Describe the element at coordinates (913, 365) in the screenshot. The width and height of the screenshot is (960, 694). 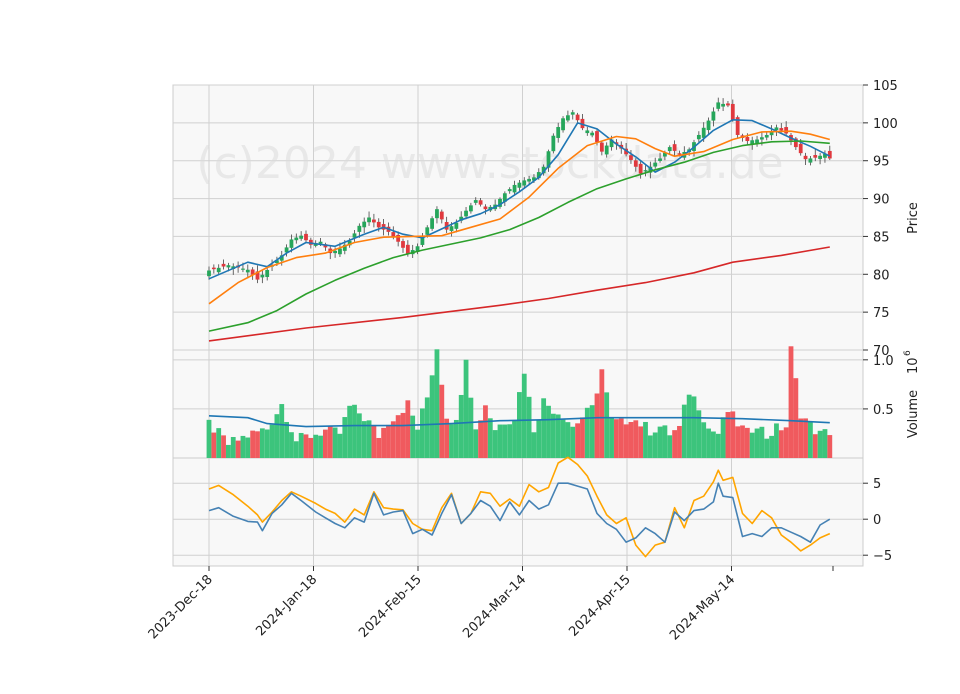
I see `volume-axis-exponent: 10` at that location.